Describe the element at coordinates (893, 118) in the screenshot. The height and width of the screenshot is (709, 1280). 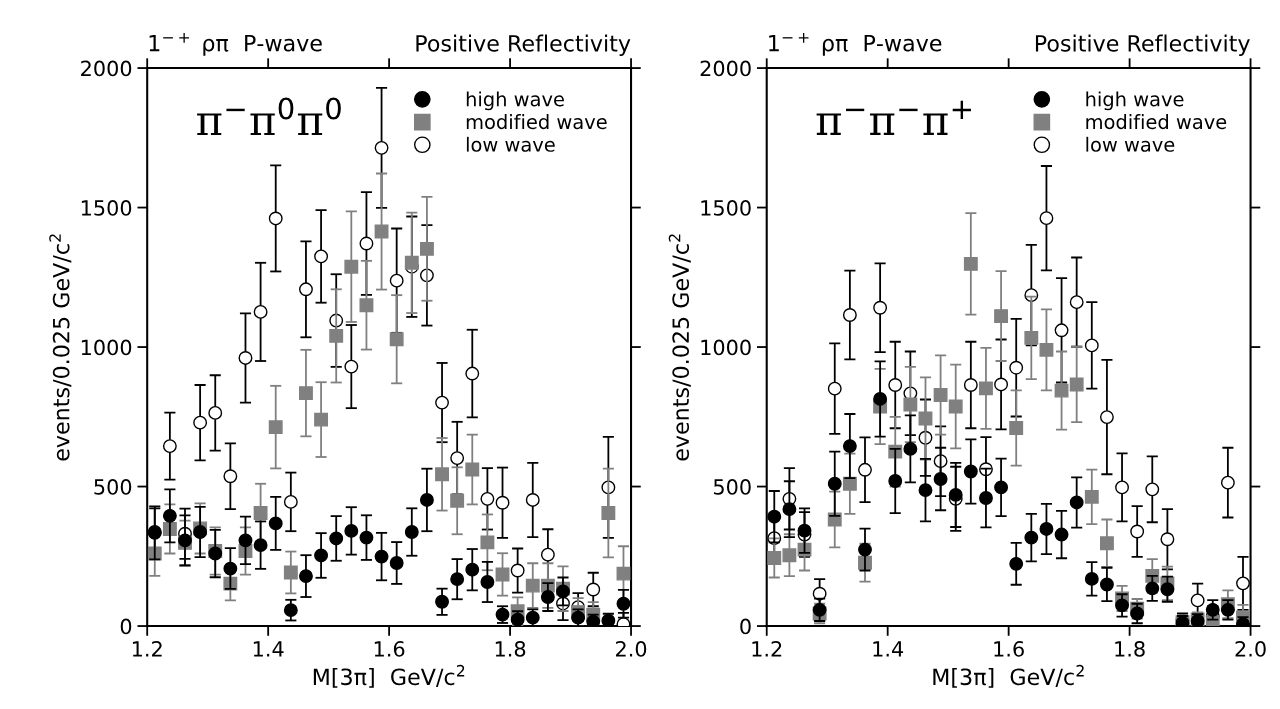
I see `annotation: π$^{−}$π$^{−}$π$^{+}$` at that location.